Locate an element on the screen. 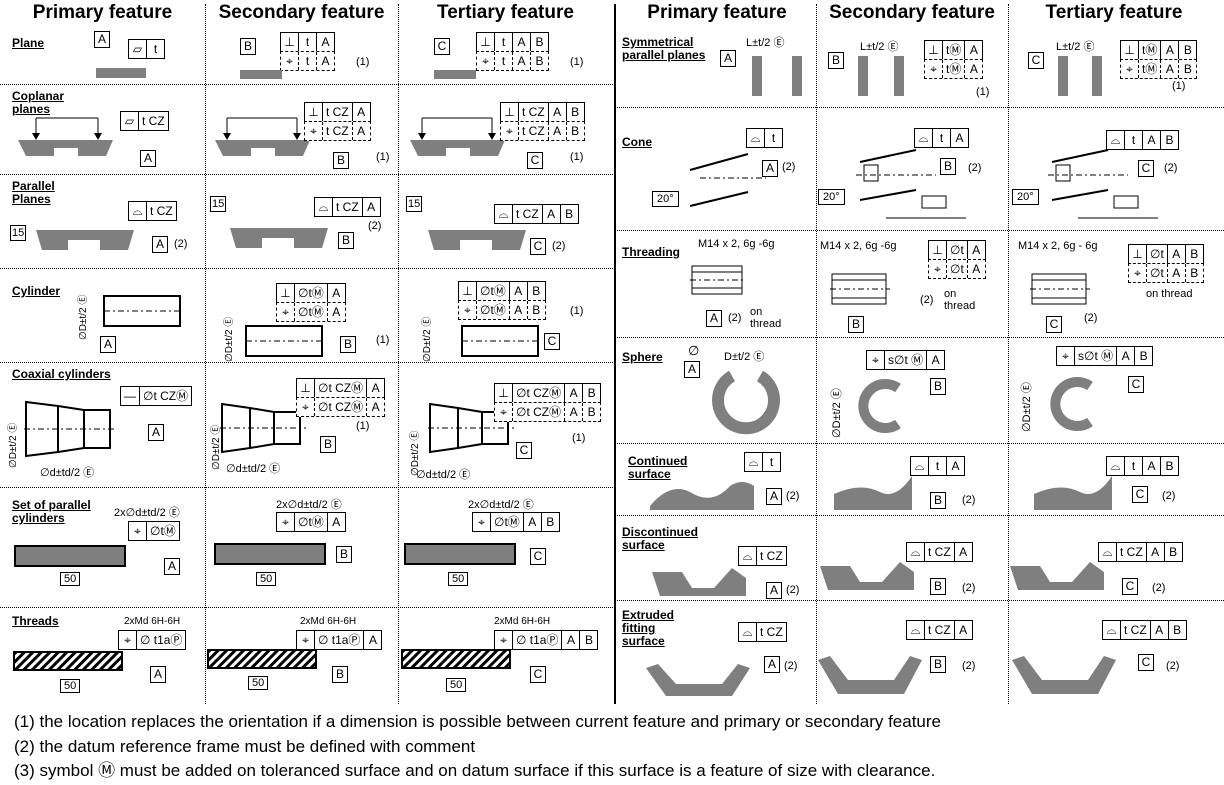  fcf-continued-tertiary: ⌓ t A B is located at coordinates (1142, 466).